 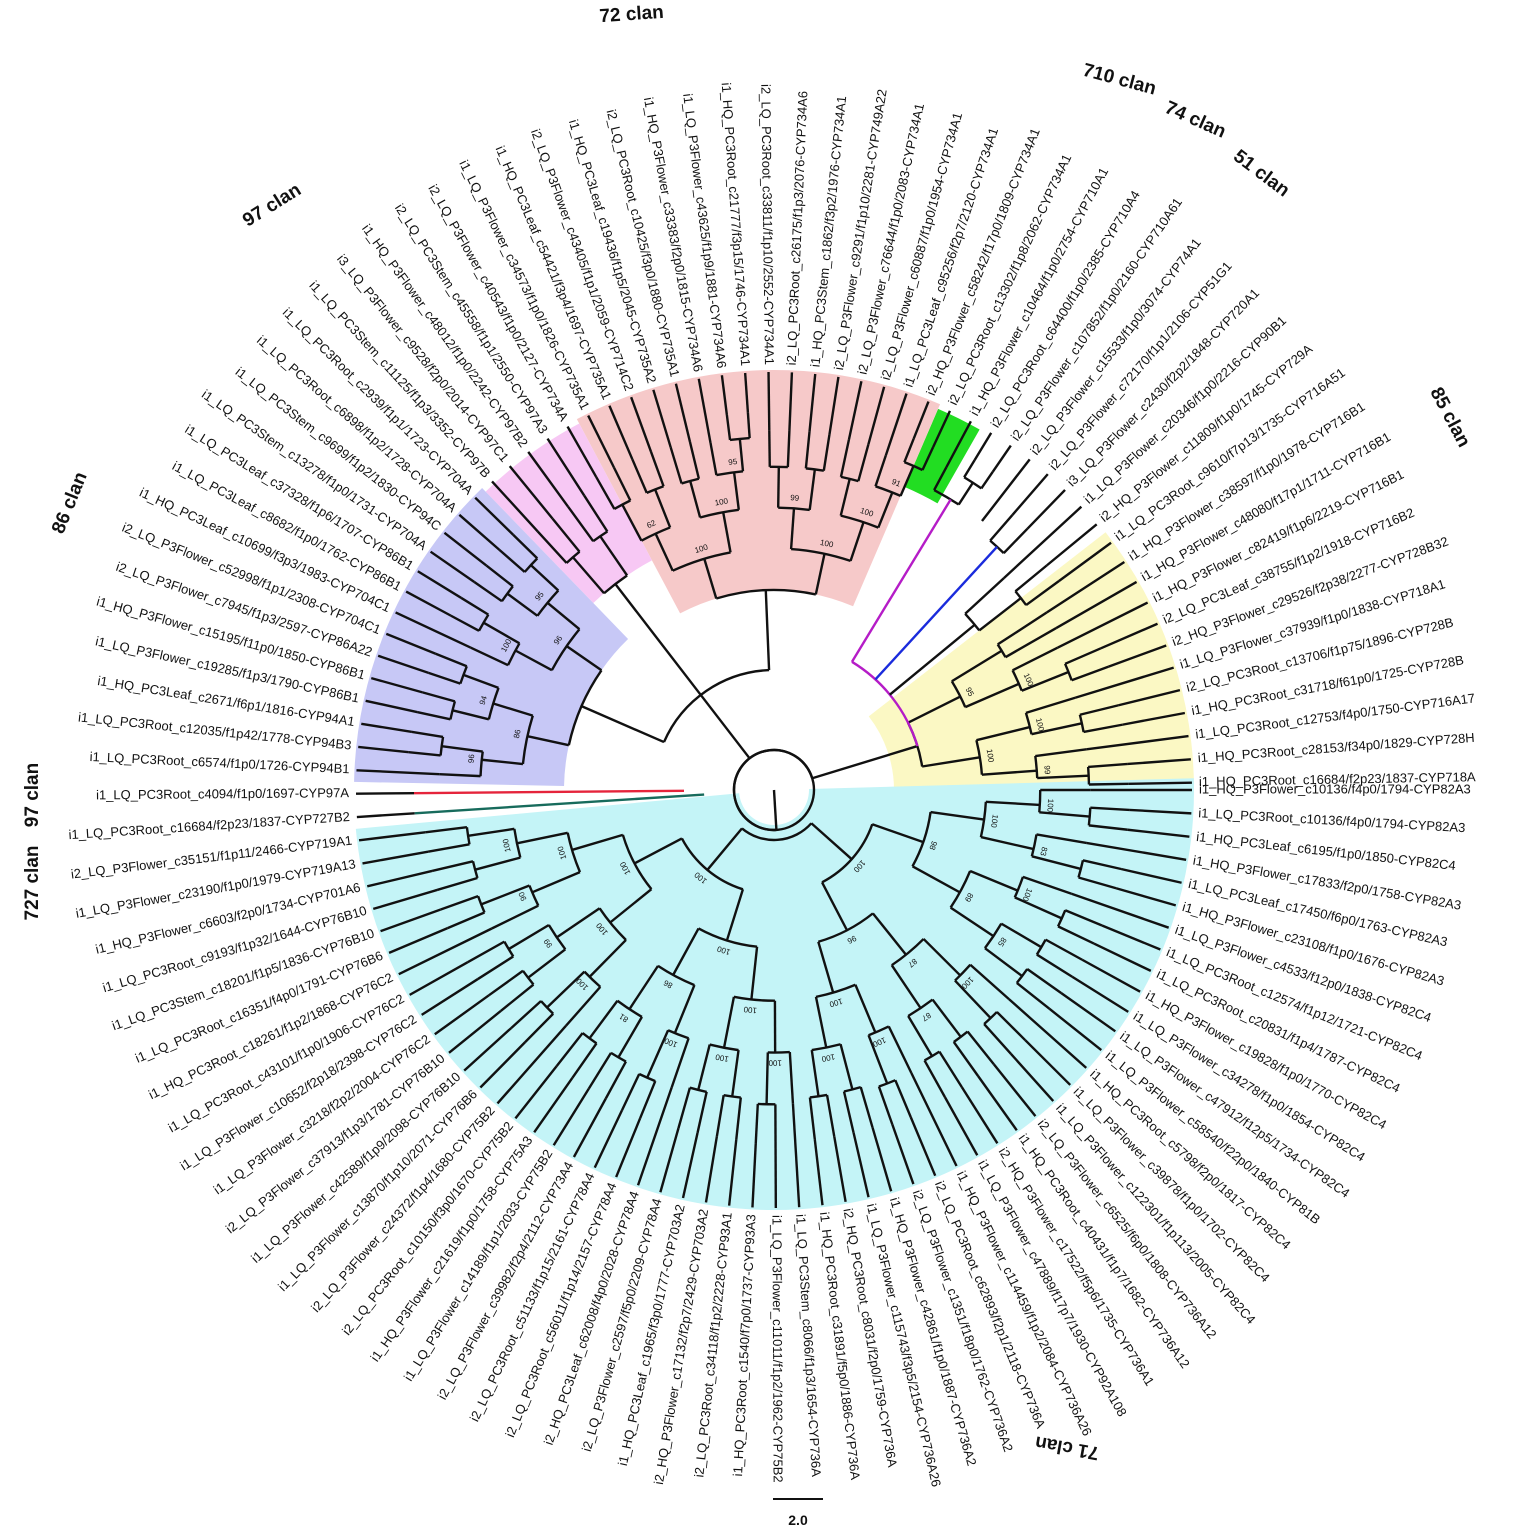 I want to click on leaf-label: i1_LQ_PC3Root_c6574/f1p0/1726-CYP94B1, so click(x=219, y=762).